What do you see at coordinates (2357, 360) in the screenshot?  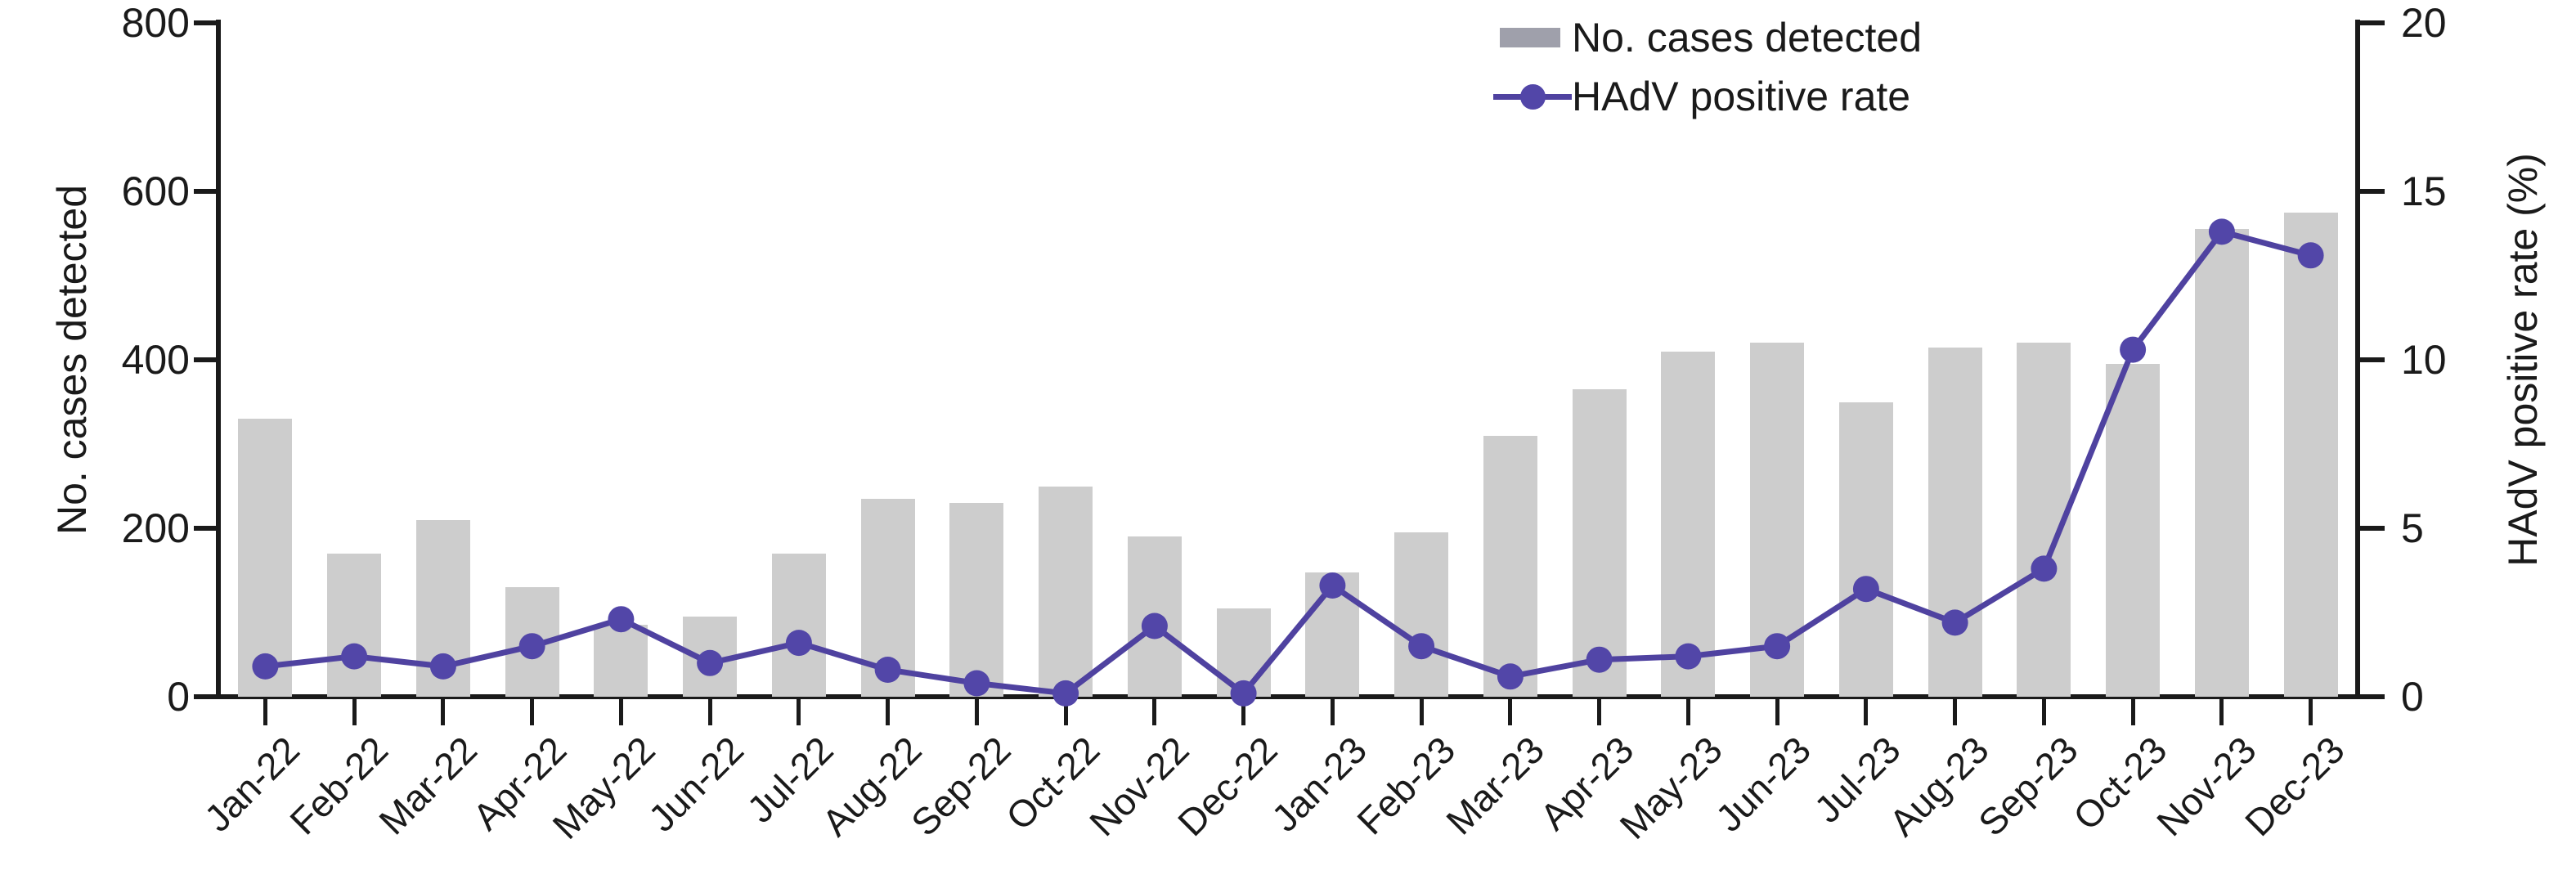 I see `right-axis-line` at bounding box center [2357, 360].